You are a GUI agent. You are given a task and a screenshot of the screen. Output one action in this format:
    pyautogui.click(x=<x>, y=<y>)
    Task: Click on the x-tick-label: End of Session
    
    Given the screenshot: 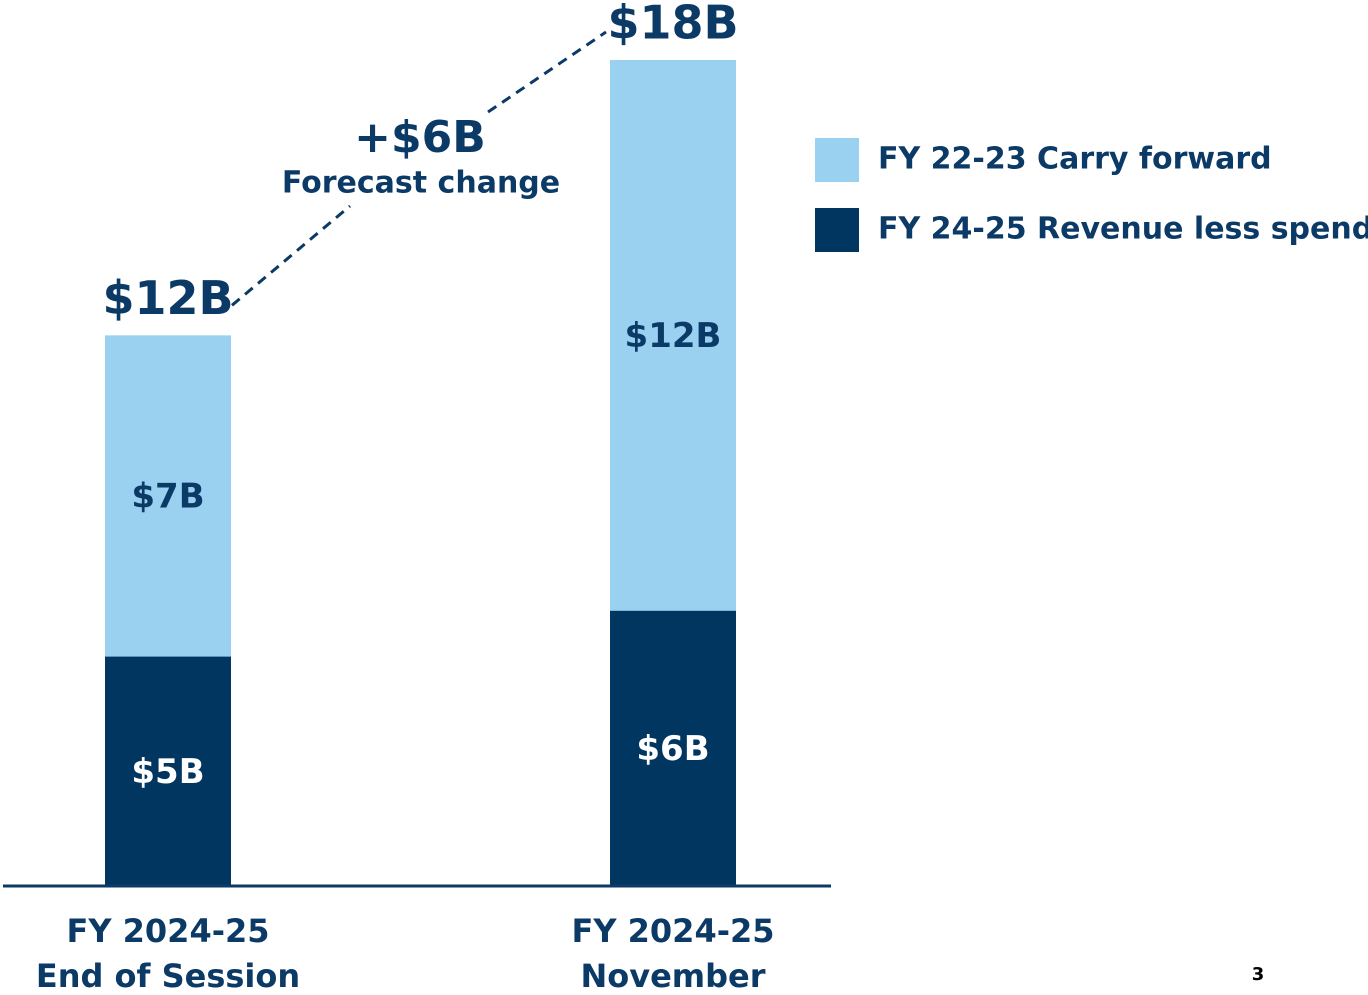 What is the action you would take?
    pyautogui.click(x=168, y=976)
    